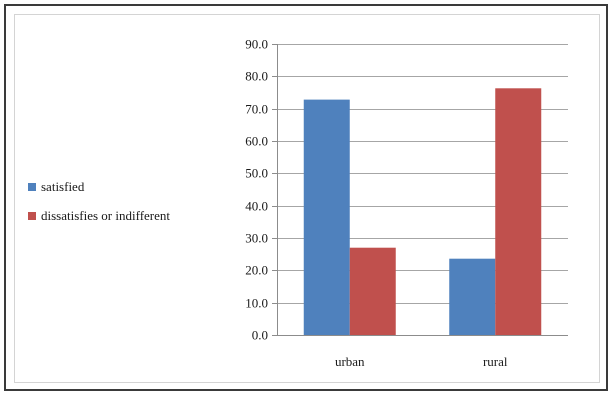 This screenshot has width=614, height=397. Describe the element at coordinates (63, 186) in the screenshot. I see `legend-label: satisfied` at that location.